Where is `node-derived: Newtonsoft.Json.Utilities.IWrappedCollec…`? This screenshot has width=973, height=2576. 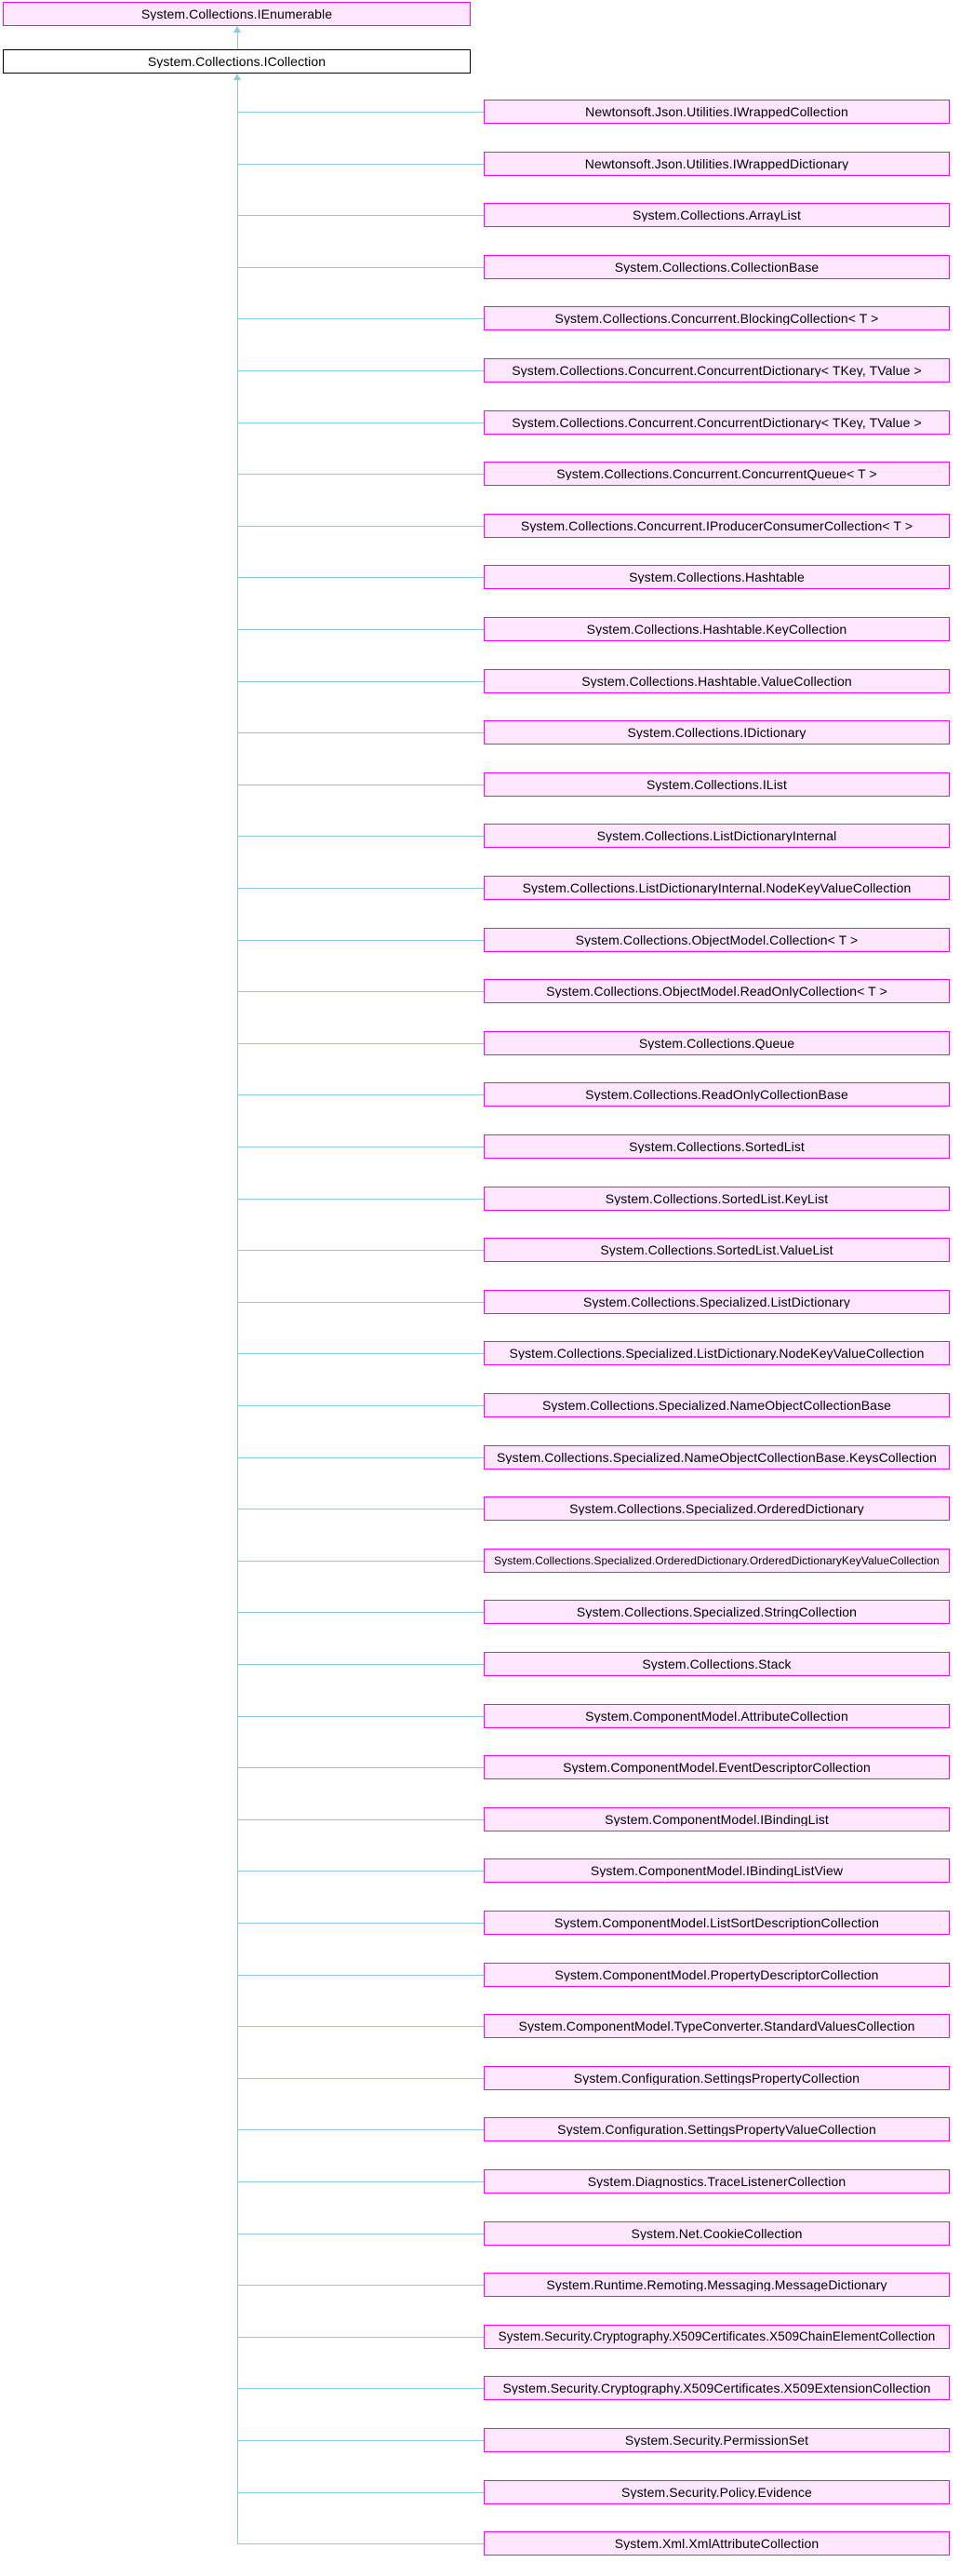 node-derived: Newtonsoft.Json.Utilities.IWrappedCollec… is located at coordinates (717, 112).